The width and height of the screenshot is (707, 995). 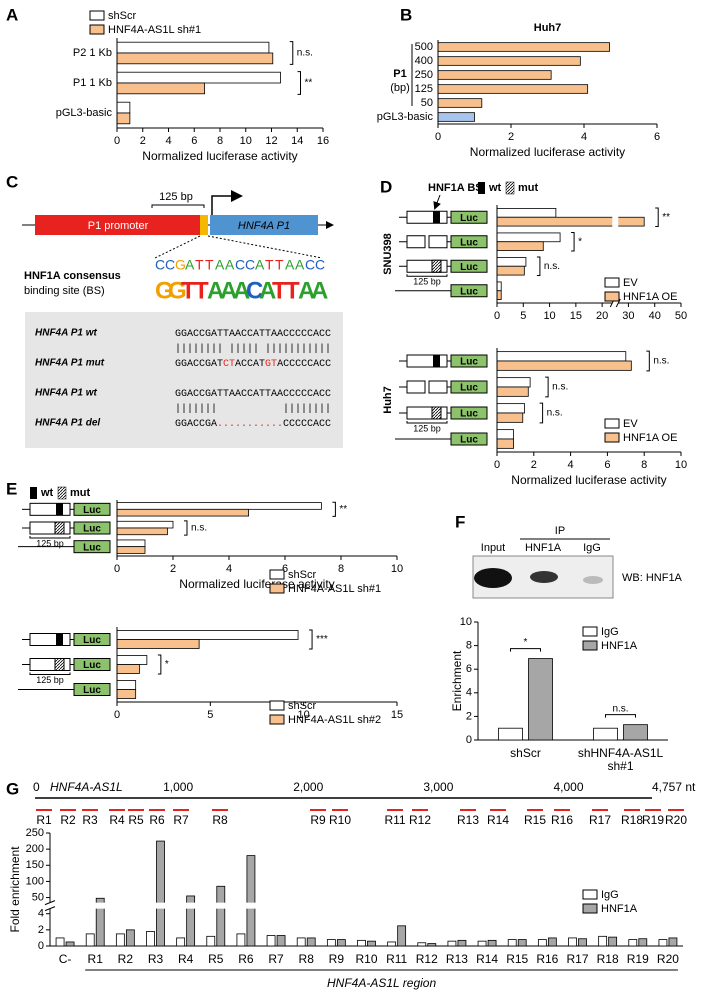 I want to click on sig-label: *, so click(x=167, y=664).